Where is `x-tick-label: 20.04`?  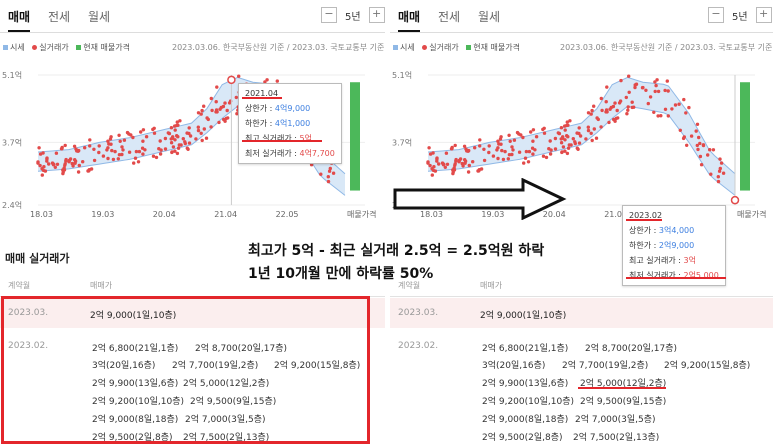
x-tick-label: 20.04 is located at coordinates (554, 214).